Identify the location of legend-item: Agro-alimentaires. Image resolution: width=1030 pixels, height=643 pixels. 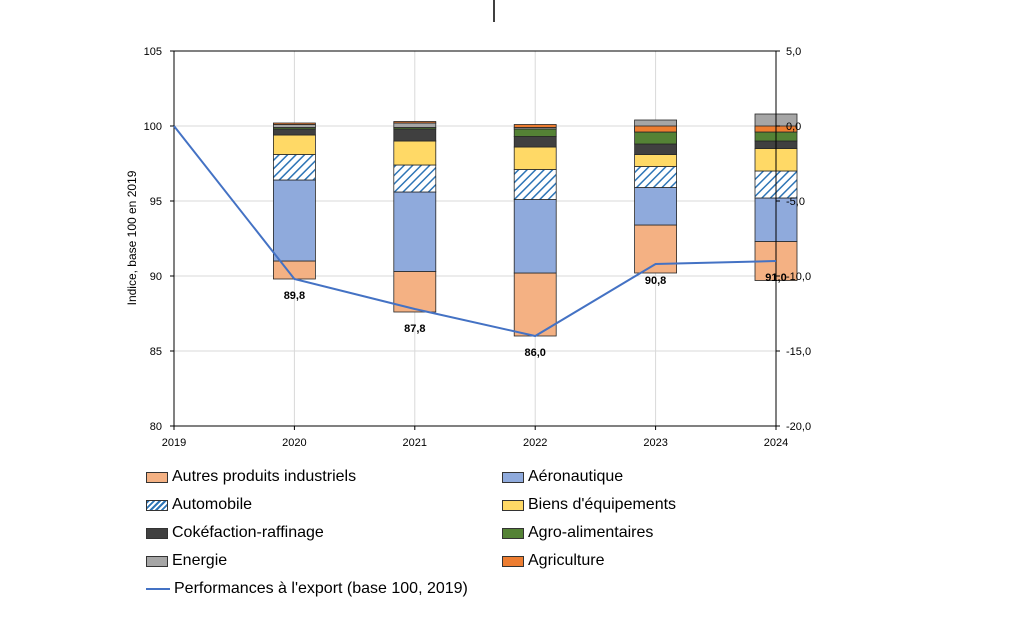
(577, 533).